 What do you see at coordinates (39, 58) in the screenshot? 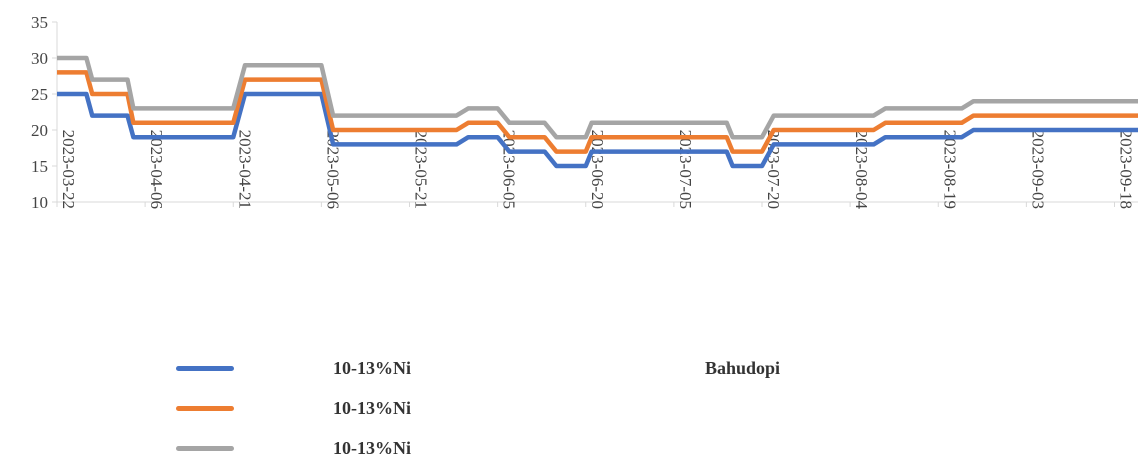
I see `y-tick-label: 30` at bounding box center [39, 58].